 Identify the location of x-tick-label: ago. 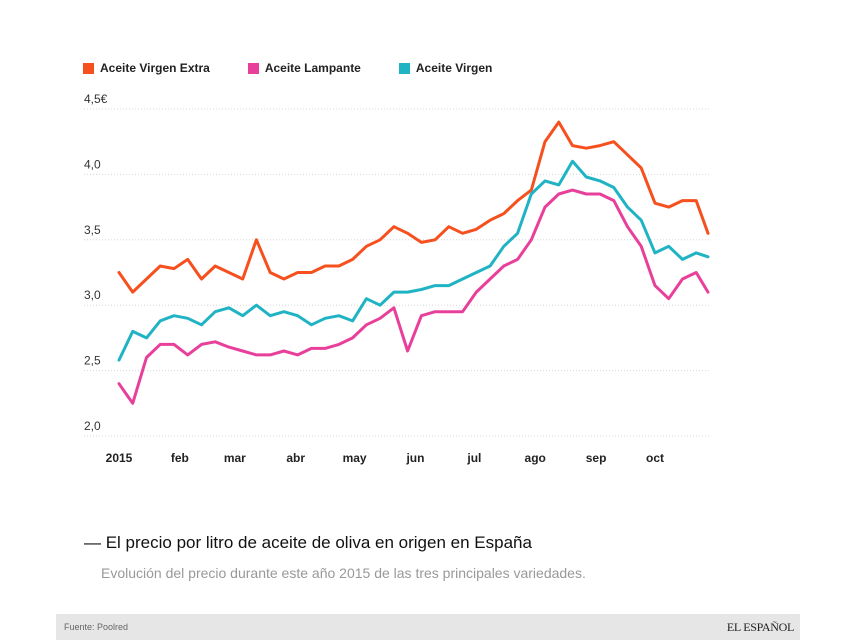
(535, 458).